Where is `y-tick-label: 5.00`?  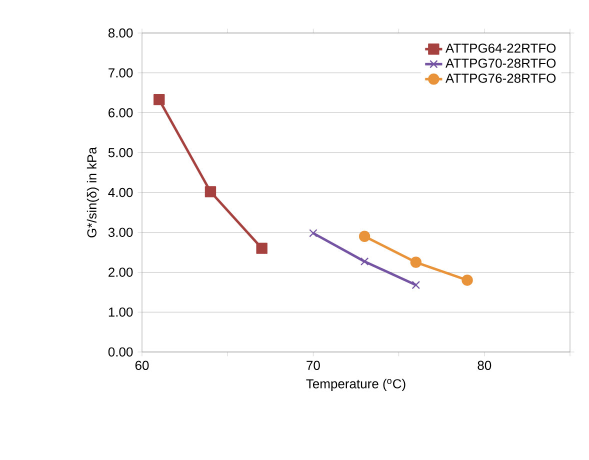 y-tick-label: 5.00 is located at coordinates (120, 153).